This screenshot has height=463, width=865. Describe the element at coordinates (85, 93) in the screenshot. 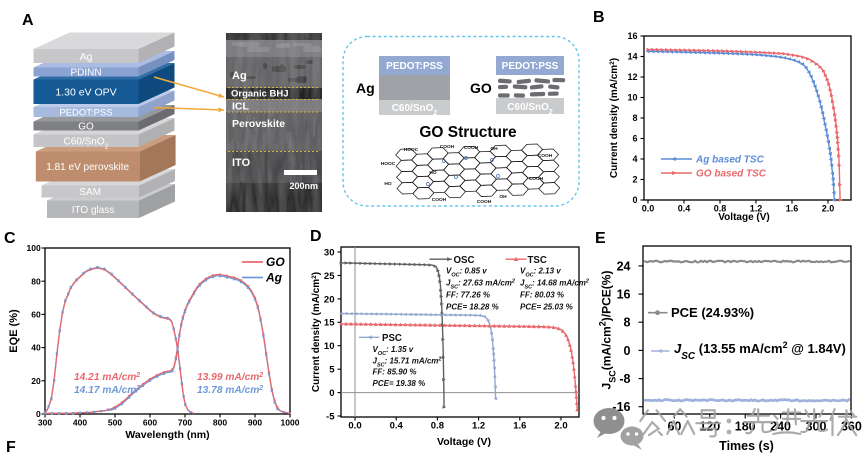

I see `svg-text: 1.30 eV OPV` at that location.